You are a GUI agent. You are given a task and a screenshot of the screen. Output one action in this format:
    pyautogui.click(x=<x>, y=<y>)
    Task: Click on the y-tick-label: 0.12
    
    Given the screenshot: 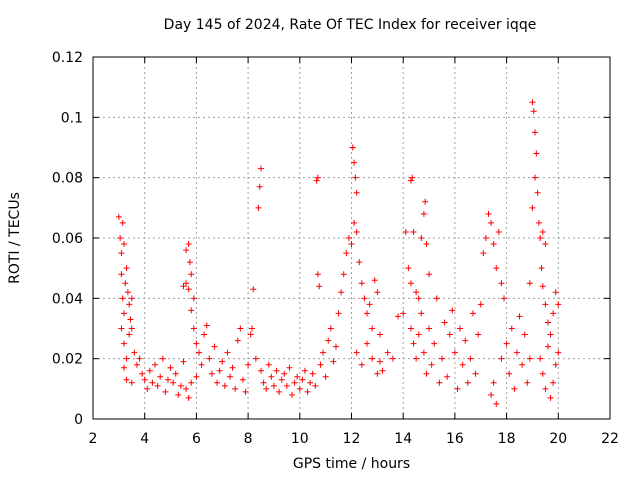 What is the action you would take?
    pyautogui.click(x=67, y=58)
    